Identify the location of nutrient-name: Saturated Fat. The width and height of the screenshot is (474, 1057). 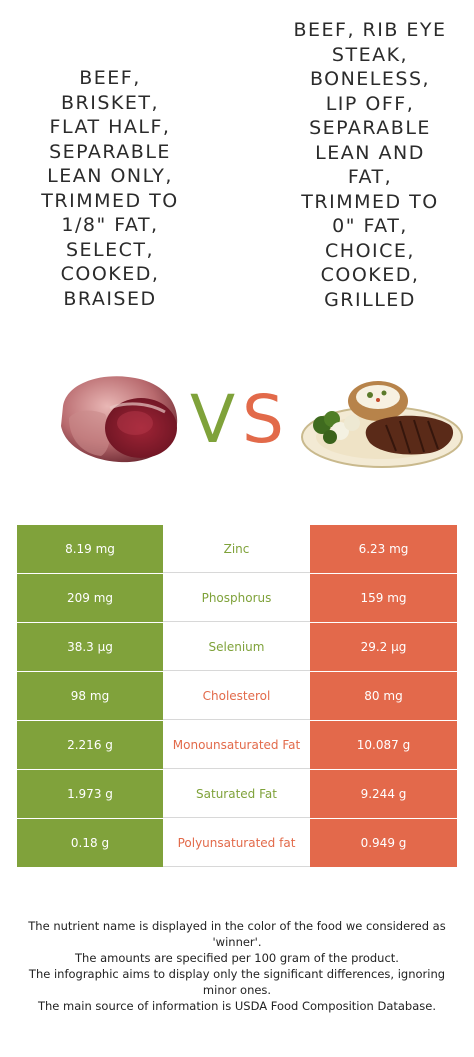
(236, 794).